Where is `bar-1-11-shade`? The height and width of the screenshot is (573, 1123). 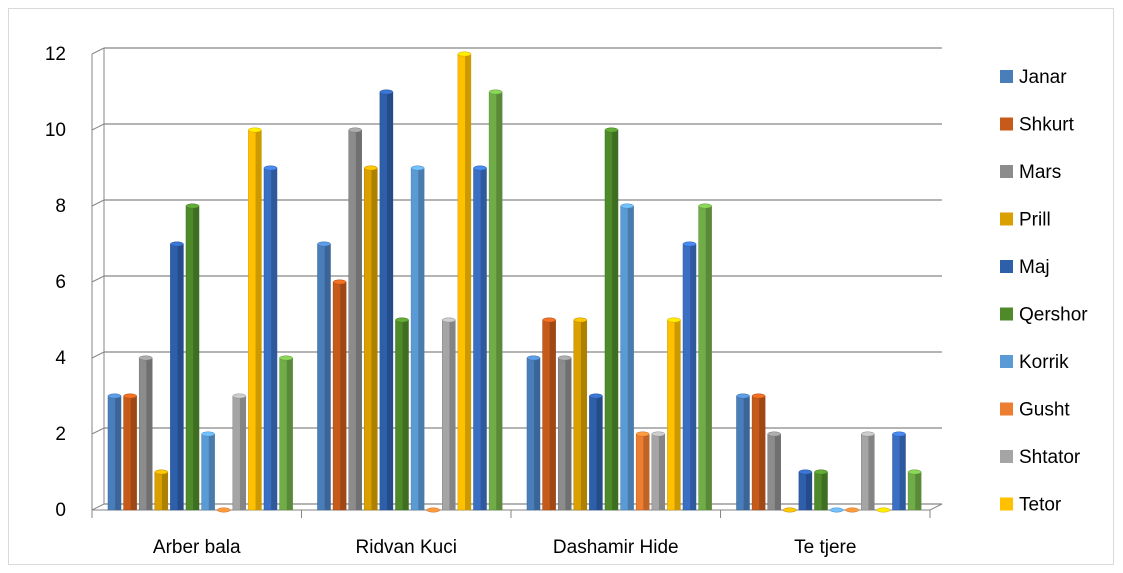 bar-1-11-shade is located at coordinates (499, 301).